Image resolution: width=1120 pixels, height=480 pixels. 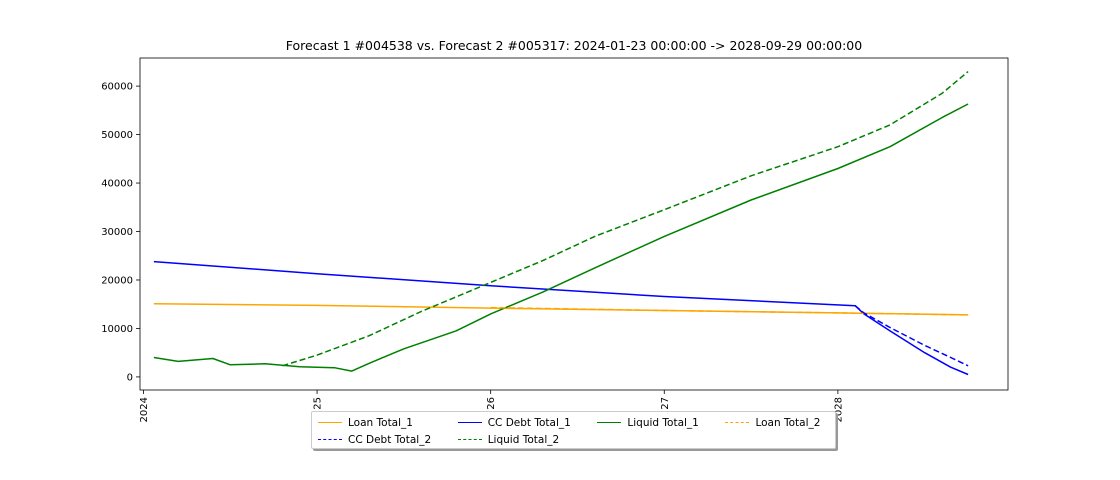 I want to click on legend-item: Liquid Total_1, so click(x=652, y=422).